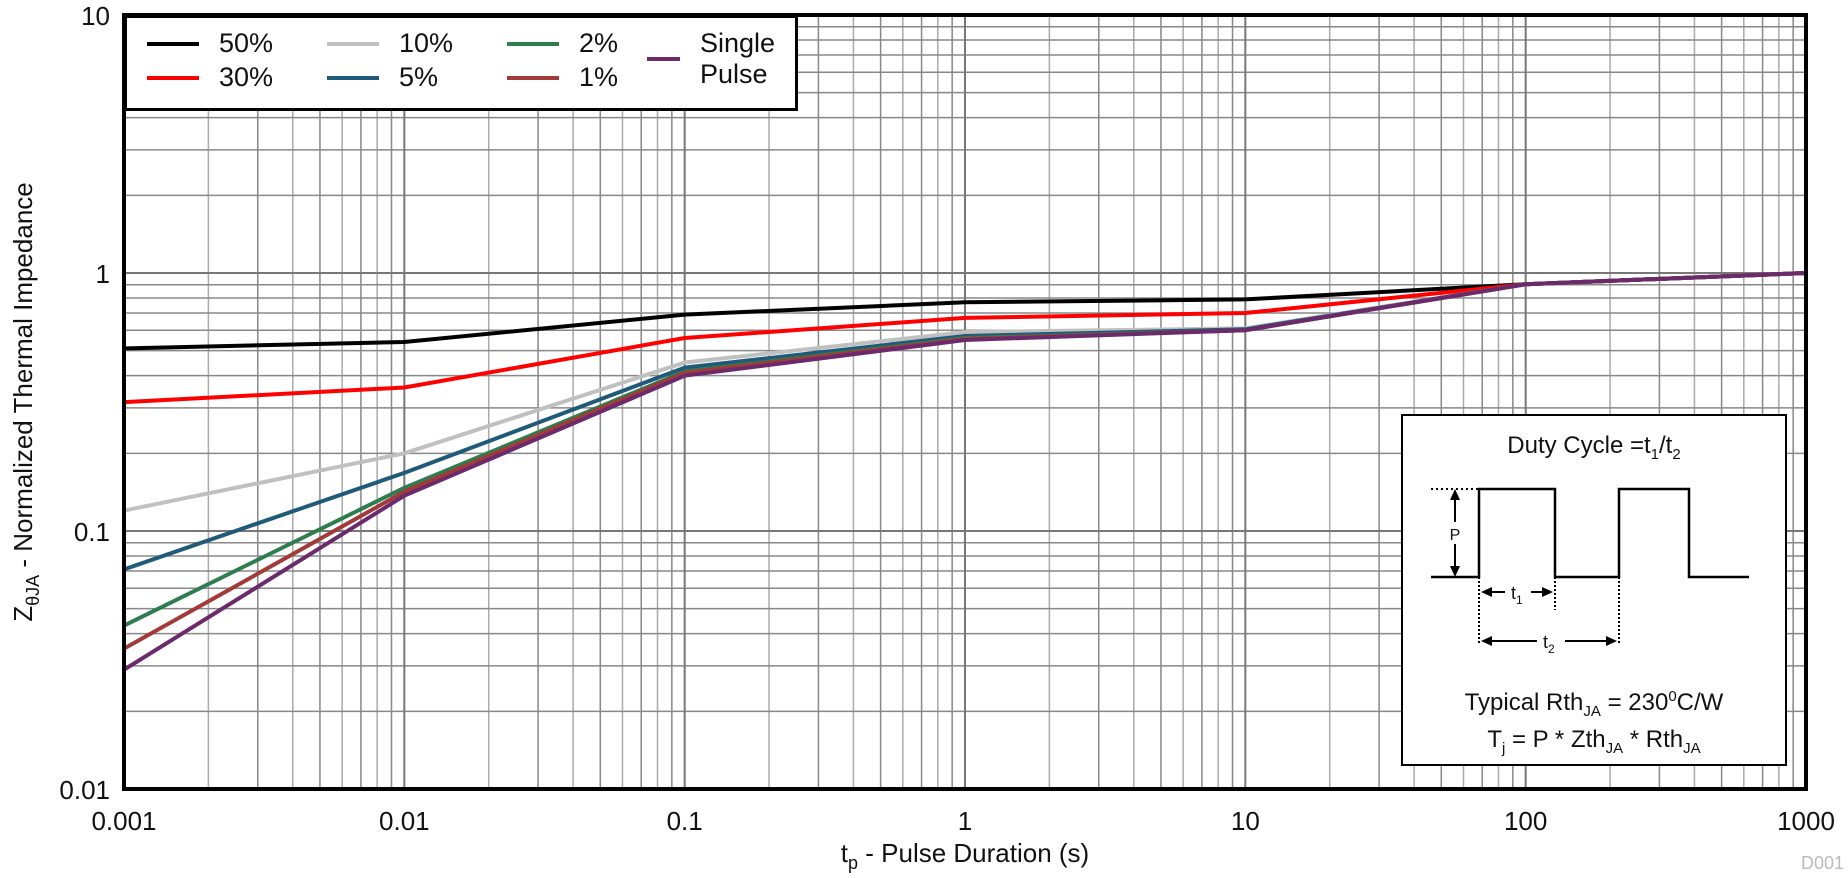  What do you see at coordinates (426, 43) in the screenshot?
I see `legend-label: 10%` at bounding box center [426, 43].